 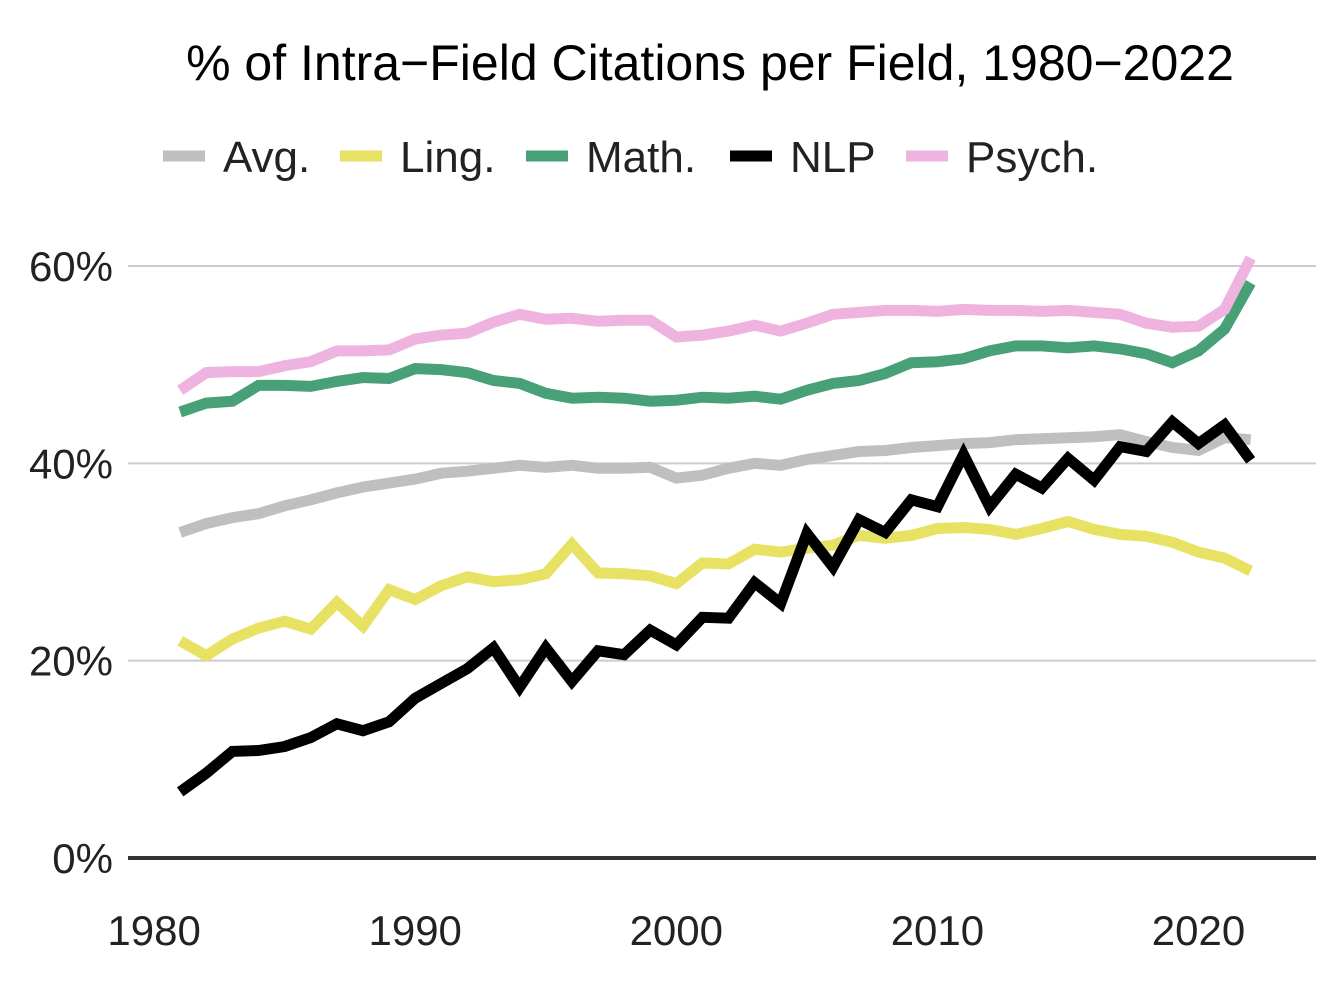 I want to click on legend-label: Math., so click(x=641, y=157).